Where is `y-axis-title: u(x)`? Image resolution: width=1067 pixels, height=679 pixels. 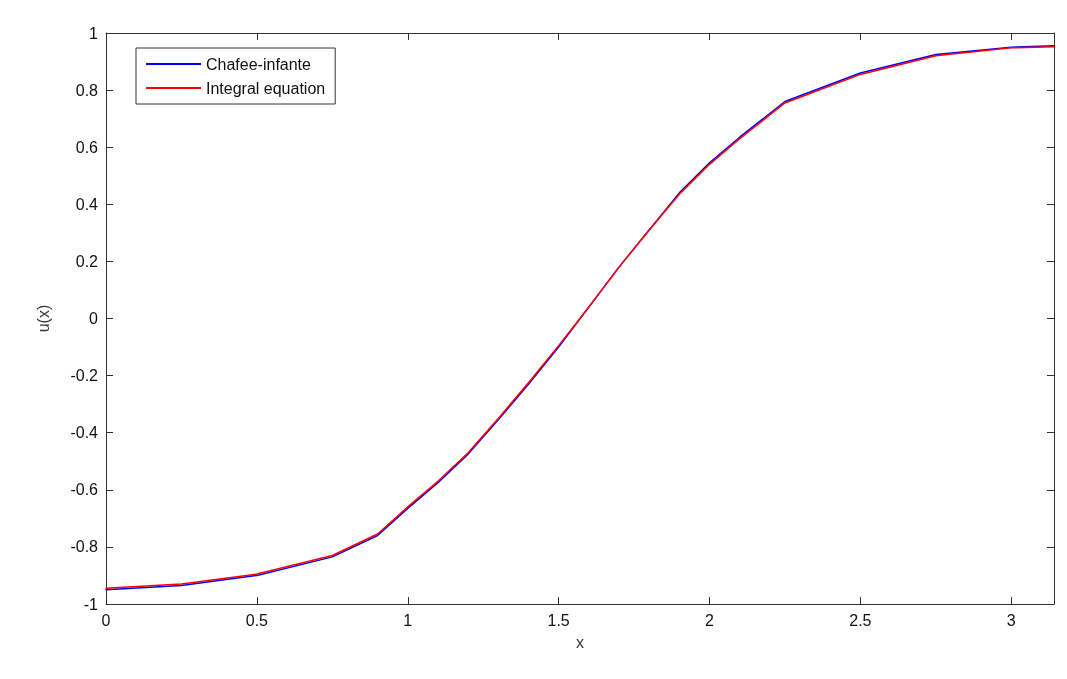
y-axis-title: u(x) is located at coordinates (43, 318).